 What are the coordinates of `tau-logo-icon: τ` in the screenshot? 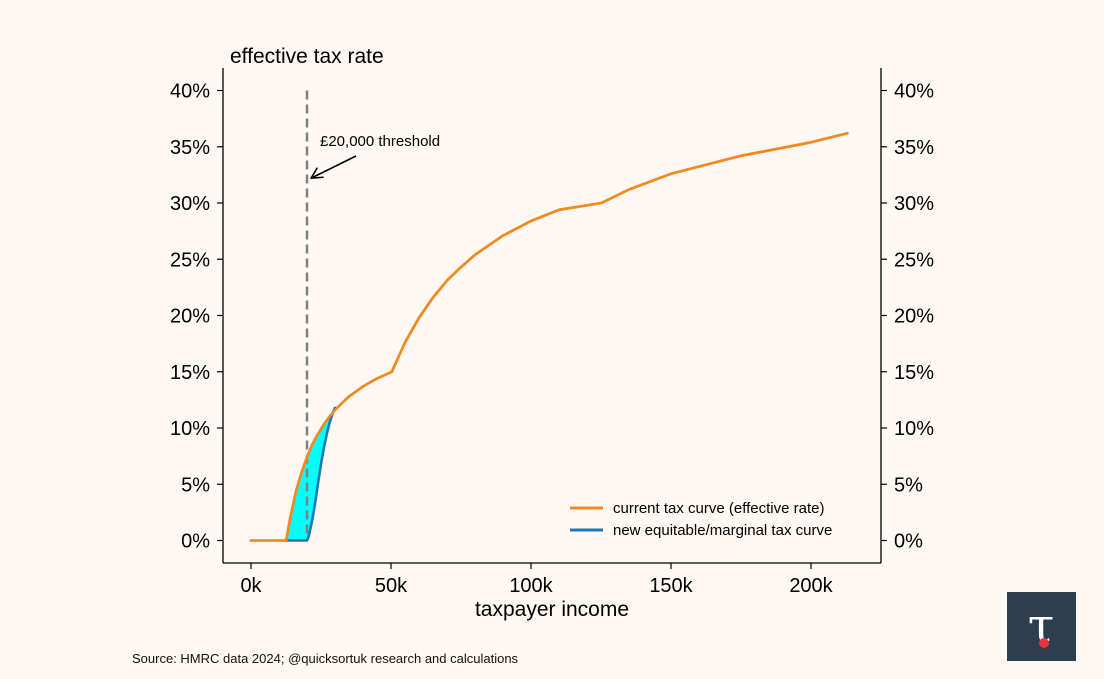 It's located at (1041, 626).